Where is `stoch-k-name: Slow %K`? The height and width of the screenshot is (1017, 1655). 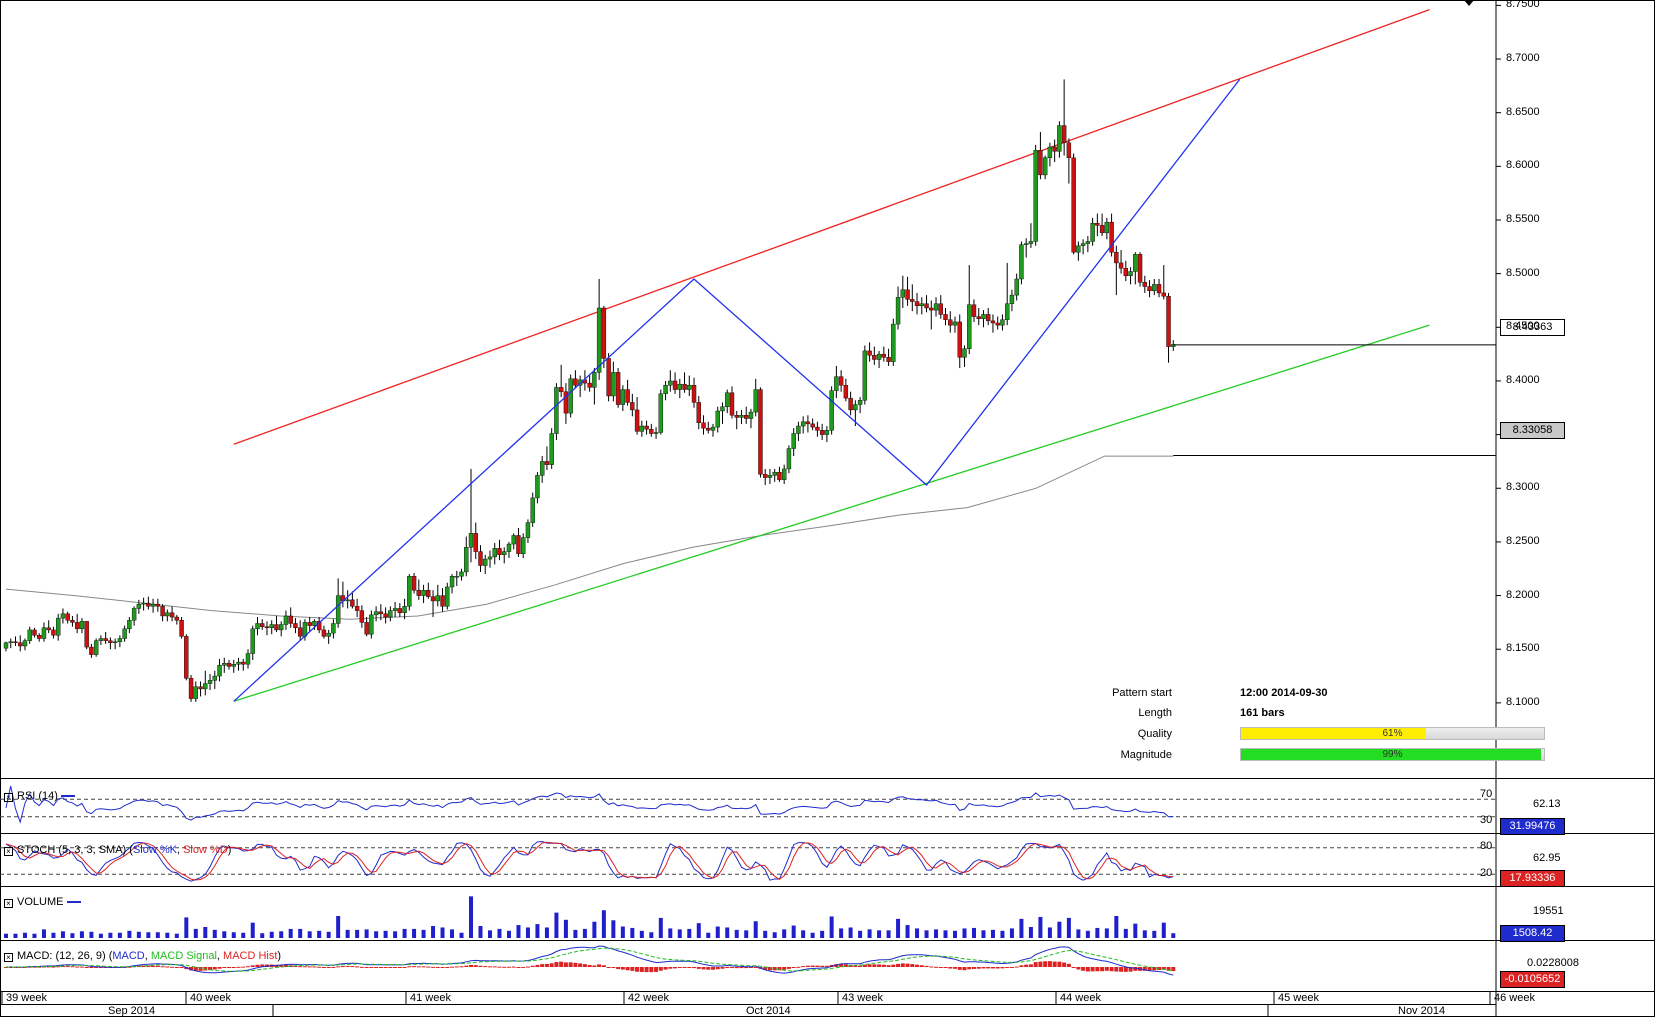
stoch-k-name: Slow %K is located at coordinates (154, 850).